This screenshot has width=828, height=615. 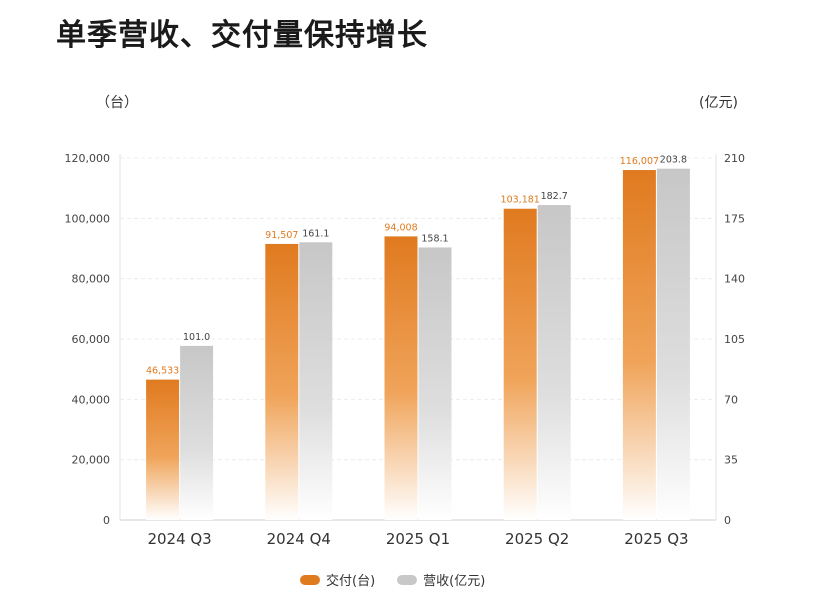 I want to click on x-axis-tick: 2025 Q2, so click(x=537, y=539).